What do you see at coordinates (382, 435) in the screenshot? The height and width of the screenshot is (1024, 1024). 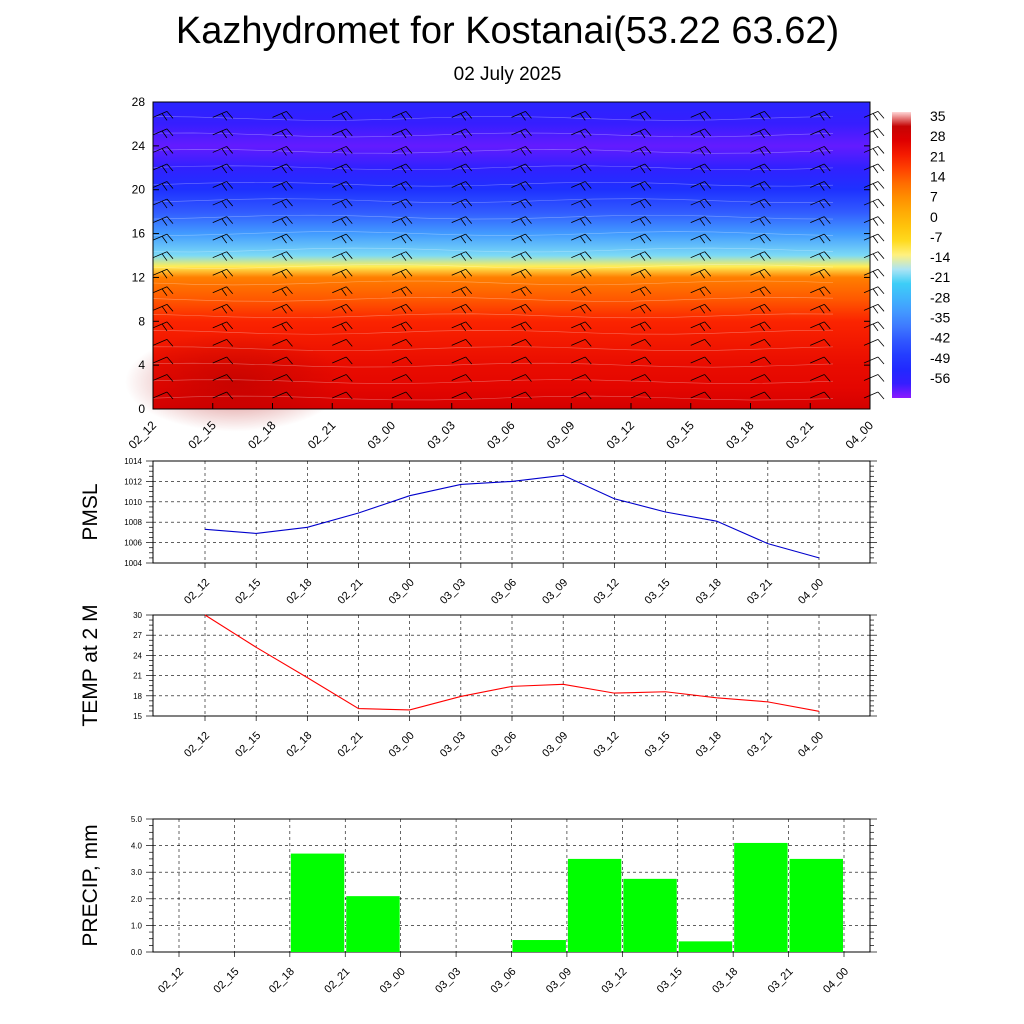 I see `x-tick-label: 03_00` at bounding box center [382, 435].